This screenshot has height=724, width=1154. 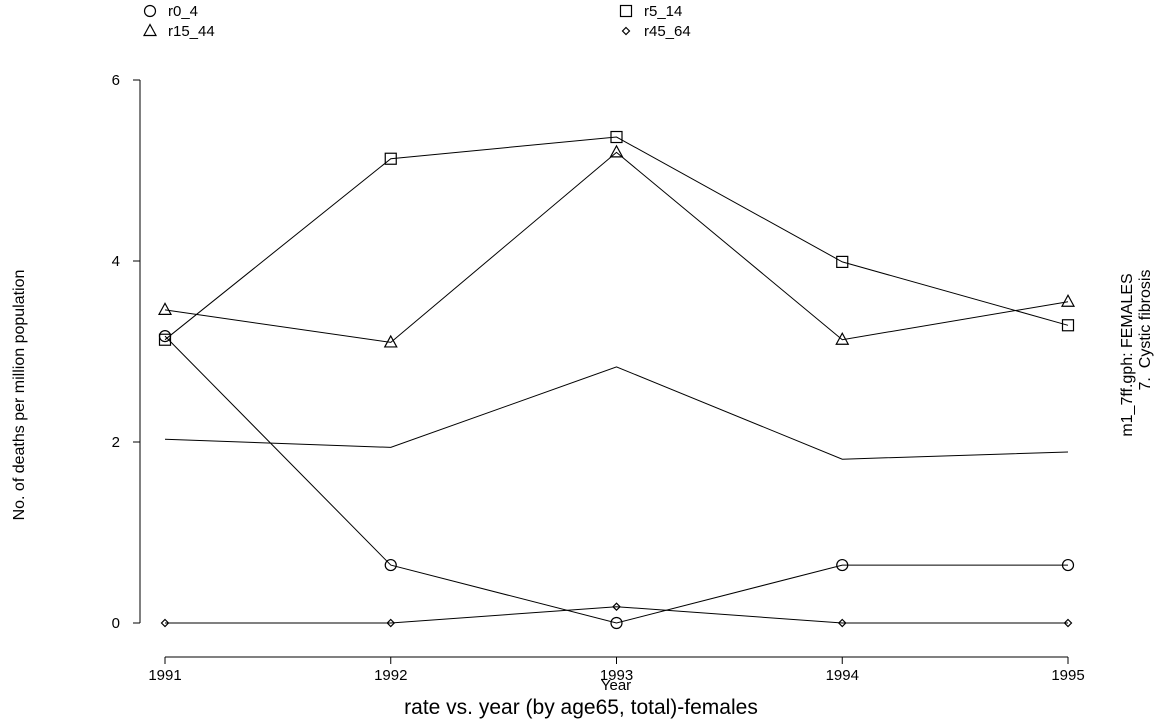 I want to click on x-ticks: 1991 1992 1993 1994 1995, so click(x=616, y=670).